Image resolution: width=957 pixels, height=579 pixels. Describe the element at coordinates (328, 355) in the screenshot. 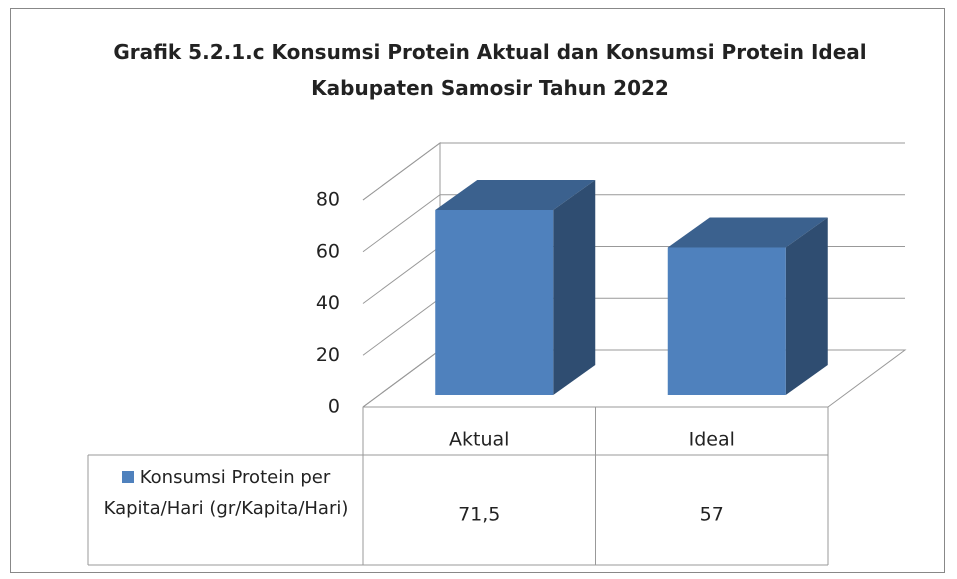

I see `y-tick-label: 20` at that location.